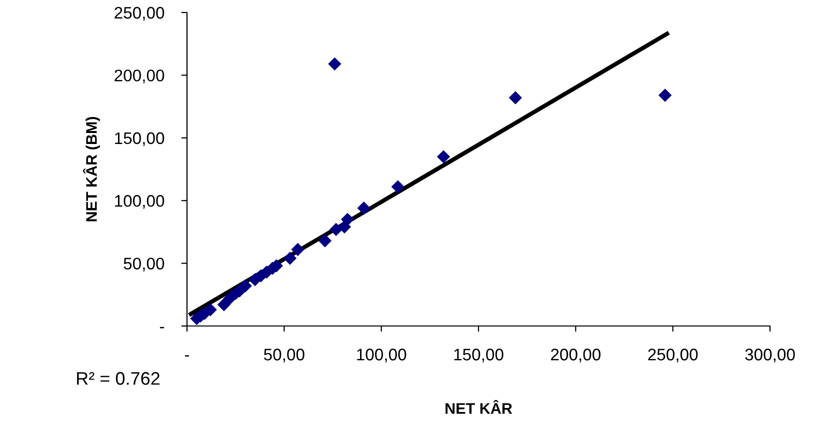 This screenshot has width=813, height=439. What do you see at coordinates (770, 355) in the screenshot?
I see `x-tick-label: 300,00` at bounding box center [770, 355].